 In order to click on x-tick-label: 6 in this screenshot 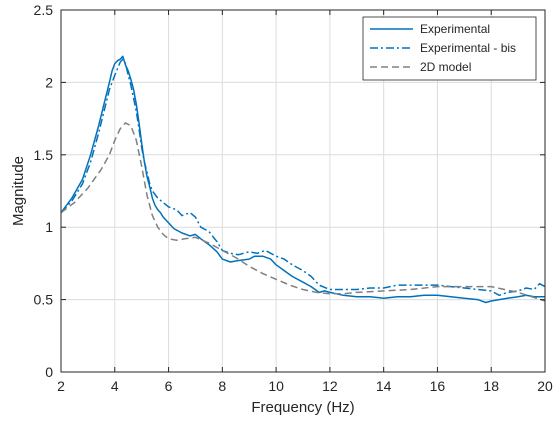, I will do `click(169, 386)`.